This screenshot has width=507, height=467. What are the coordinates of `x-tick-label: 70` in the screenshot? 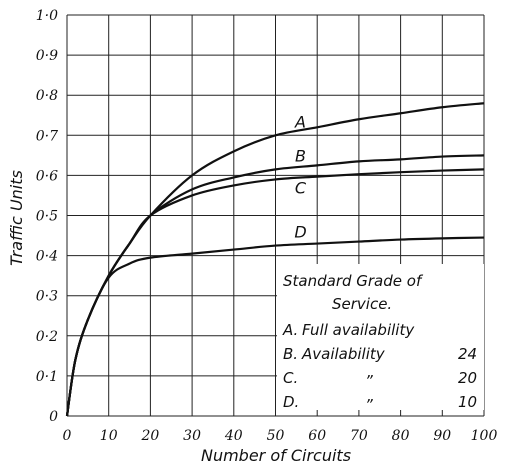 It's located at (359, 436).